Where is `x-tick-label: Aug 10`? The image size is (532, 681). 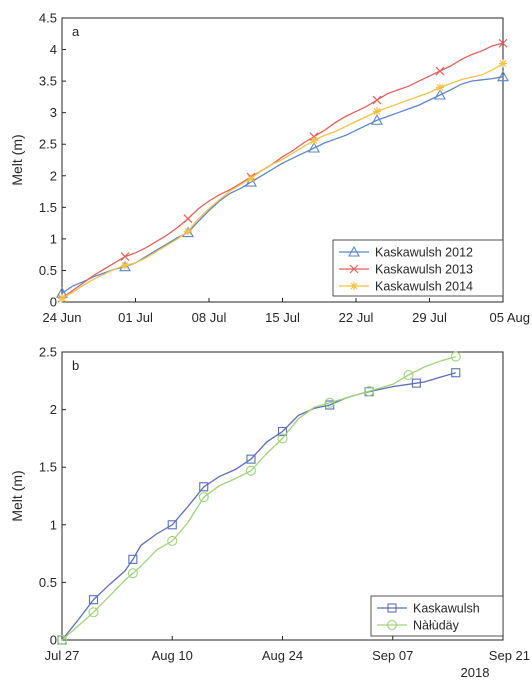 x-tick-label: Aug 10 is located at coordinates (172, 655).